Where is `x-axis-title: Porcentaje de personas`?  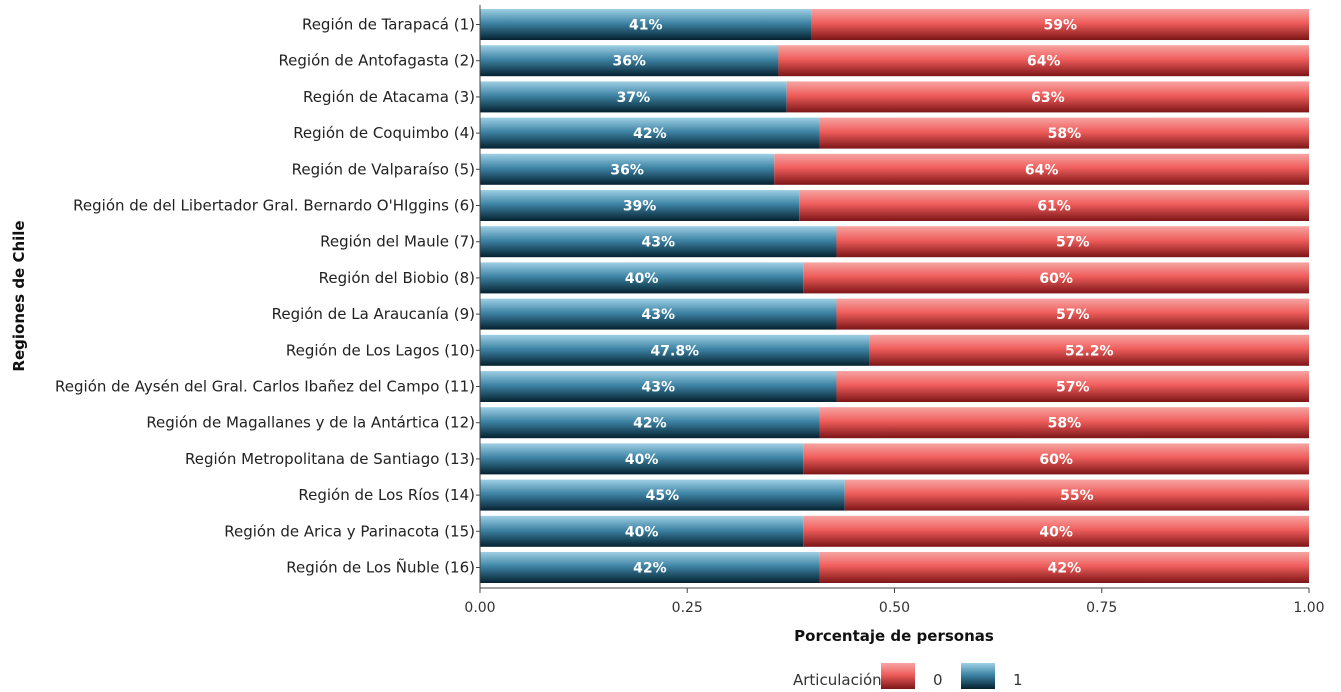
x-axis-title: Porcentaje de personas is located at coordinates (894, 636).